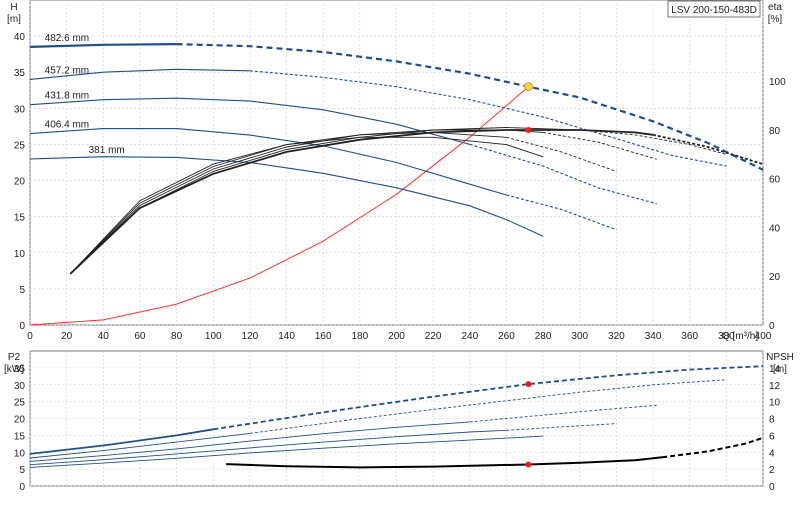 The width and height of the screenshot is (800, 520). Describe the element at coordinates (67, 96) in the screenshot. I see `diameter-label: 431.8 mm` at that location.